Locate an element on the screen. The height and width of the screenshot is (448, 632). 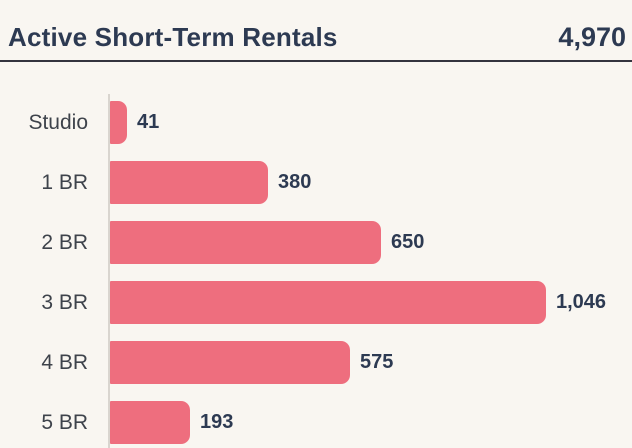
bar-track: 575 is located at coordinates (251, 362).